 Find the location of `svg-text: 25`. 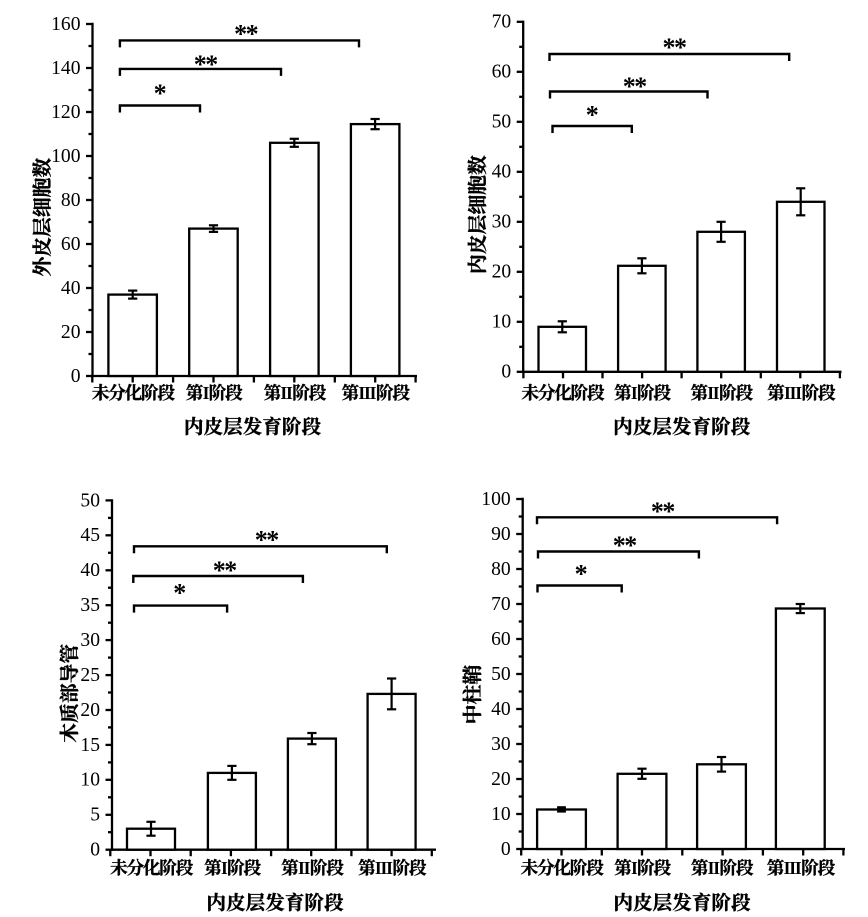

svg-text: 25 is located at coordinates (90, 675).